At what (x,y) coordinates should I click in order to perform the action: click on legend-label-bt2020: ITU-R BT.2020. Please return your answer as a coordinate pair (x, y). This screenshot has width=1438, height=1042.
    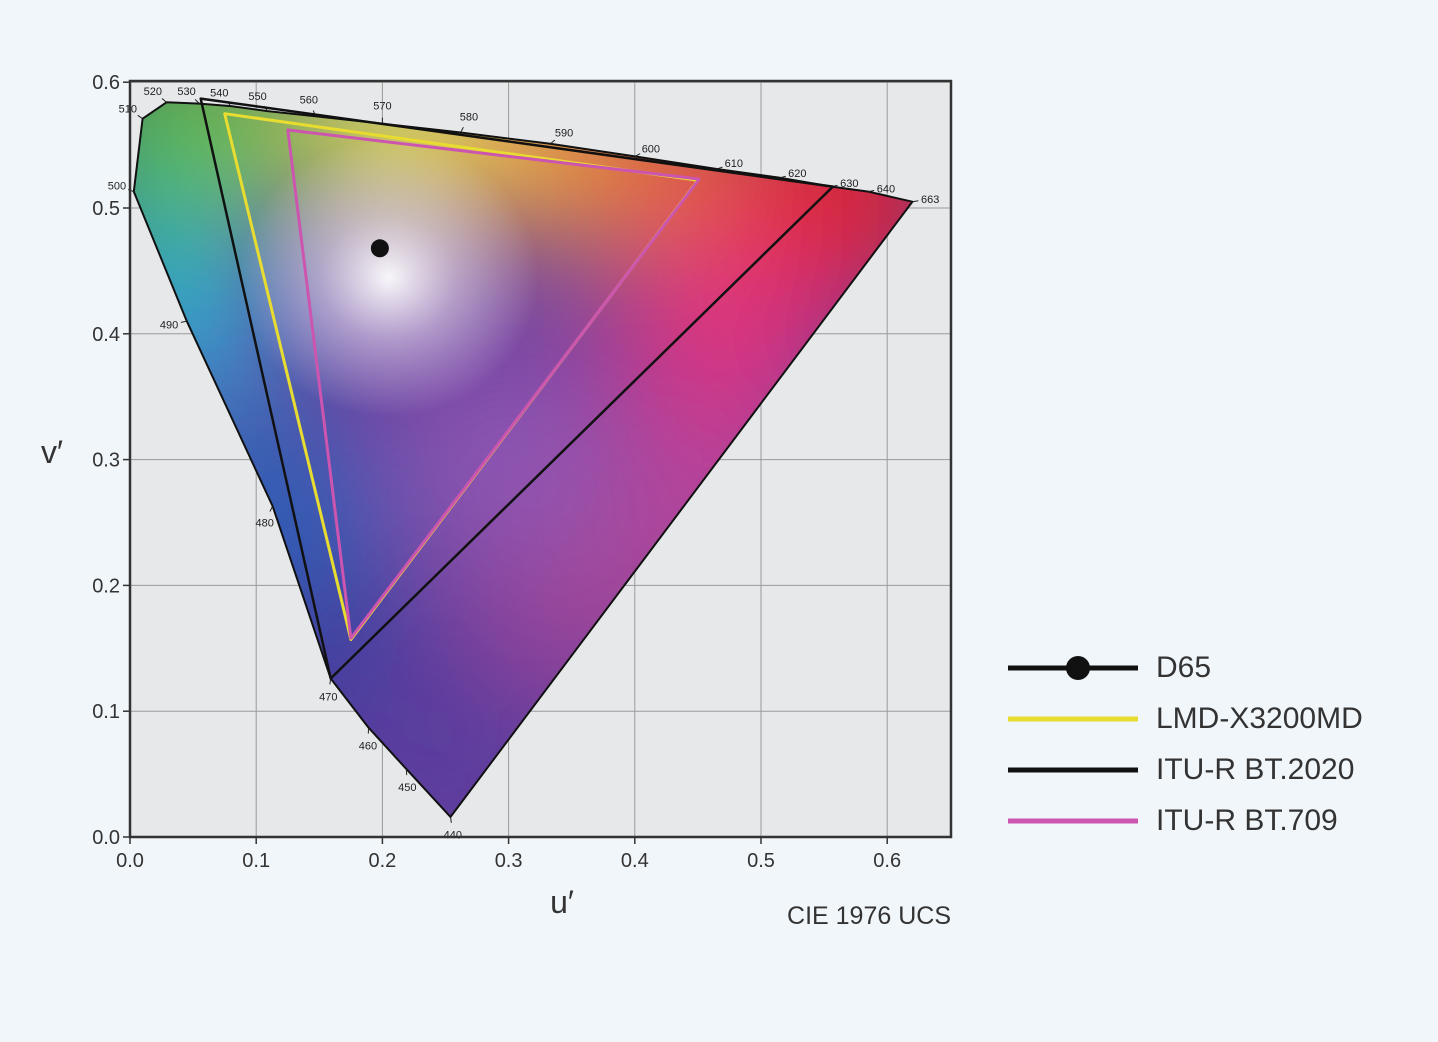
    Looking at the image, I should click on (1255, 769).